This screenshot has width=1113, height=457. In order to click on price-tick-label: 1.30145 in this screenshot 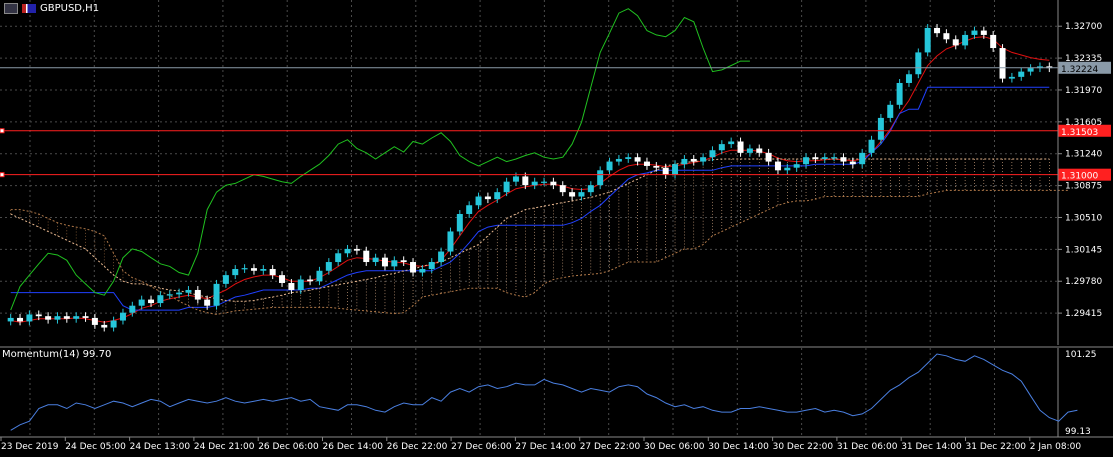, I will do `click(1083, 250)`.